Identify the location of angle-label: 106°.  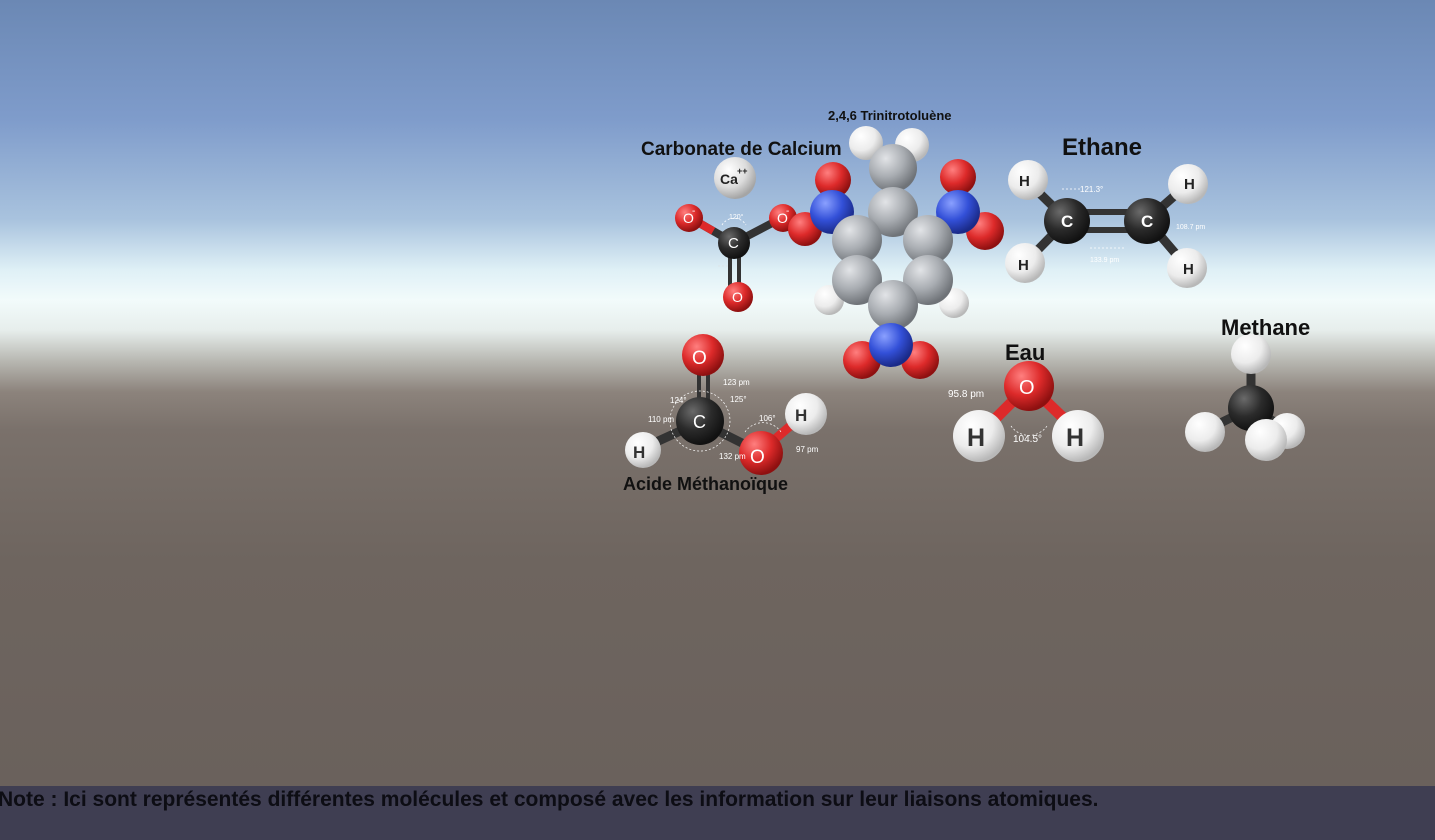
(767, 418).